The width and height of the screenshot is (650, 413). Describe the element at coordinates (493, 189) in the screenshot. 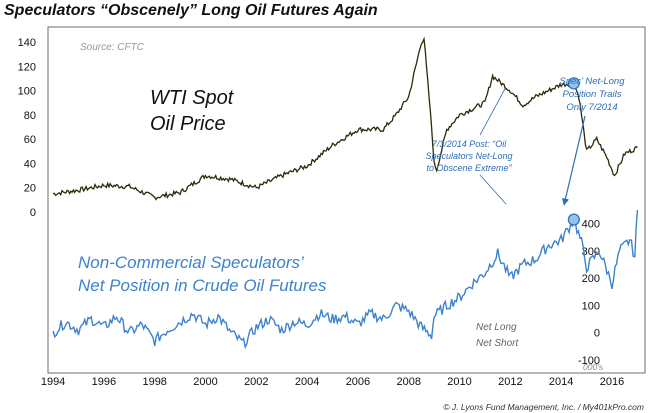

I see `annotation-2014-leader-bottom` at that location.